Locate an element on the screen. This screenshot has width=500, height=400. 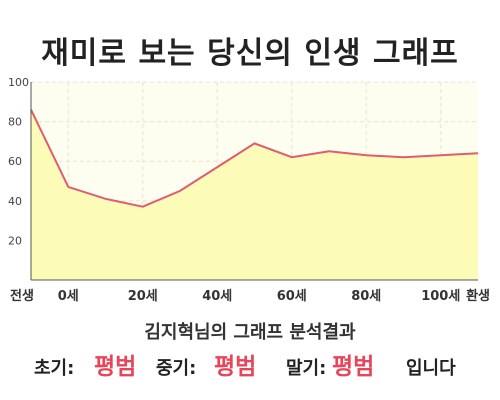
x-tick-label: 20세 is located at coordinates (143, 296).